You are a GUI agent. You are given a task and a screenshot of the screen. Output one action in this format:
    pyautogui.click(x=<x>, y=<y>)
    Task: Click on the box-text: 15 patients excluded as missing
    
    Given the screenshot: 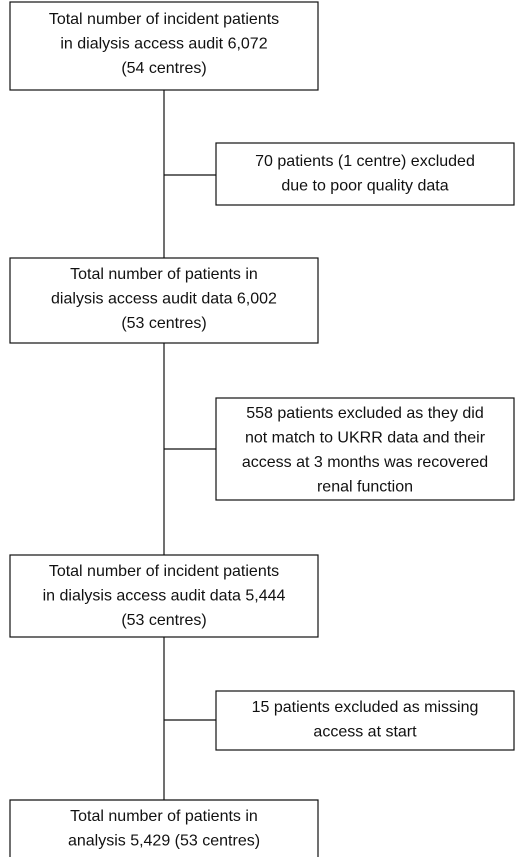 What is the action you would take?
    pyautogui.click(x=365, y=707)
    